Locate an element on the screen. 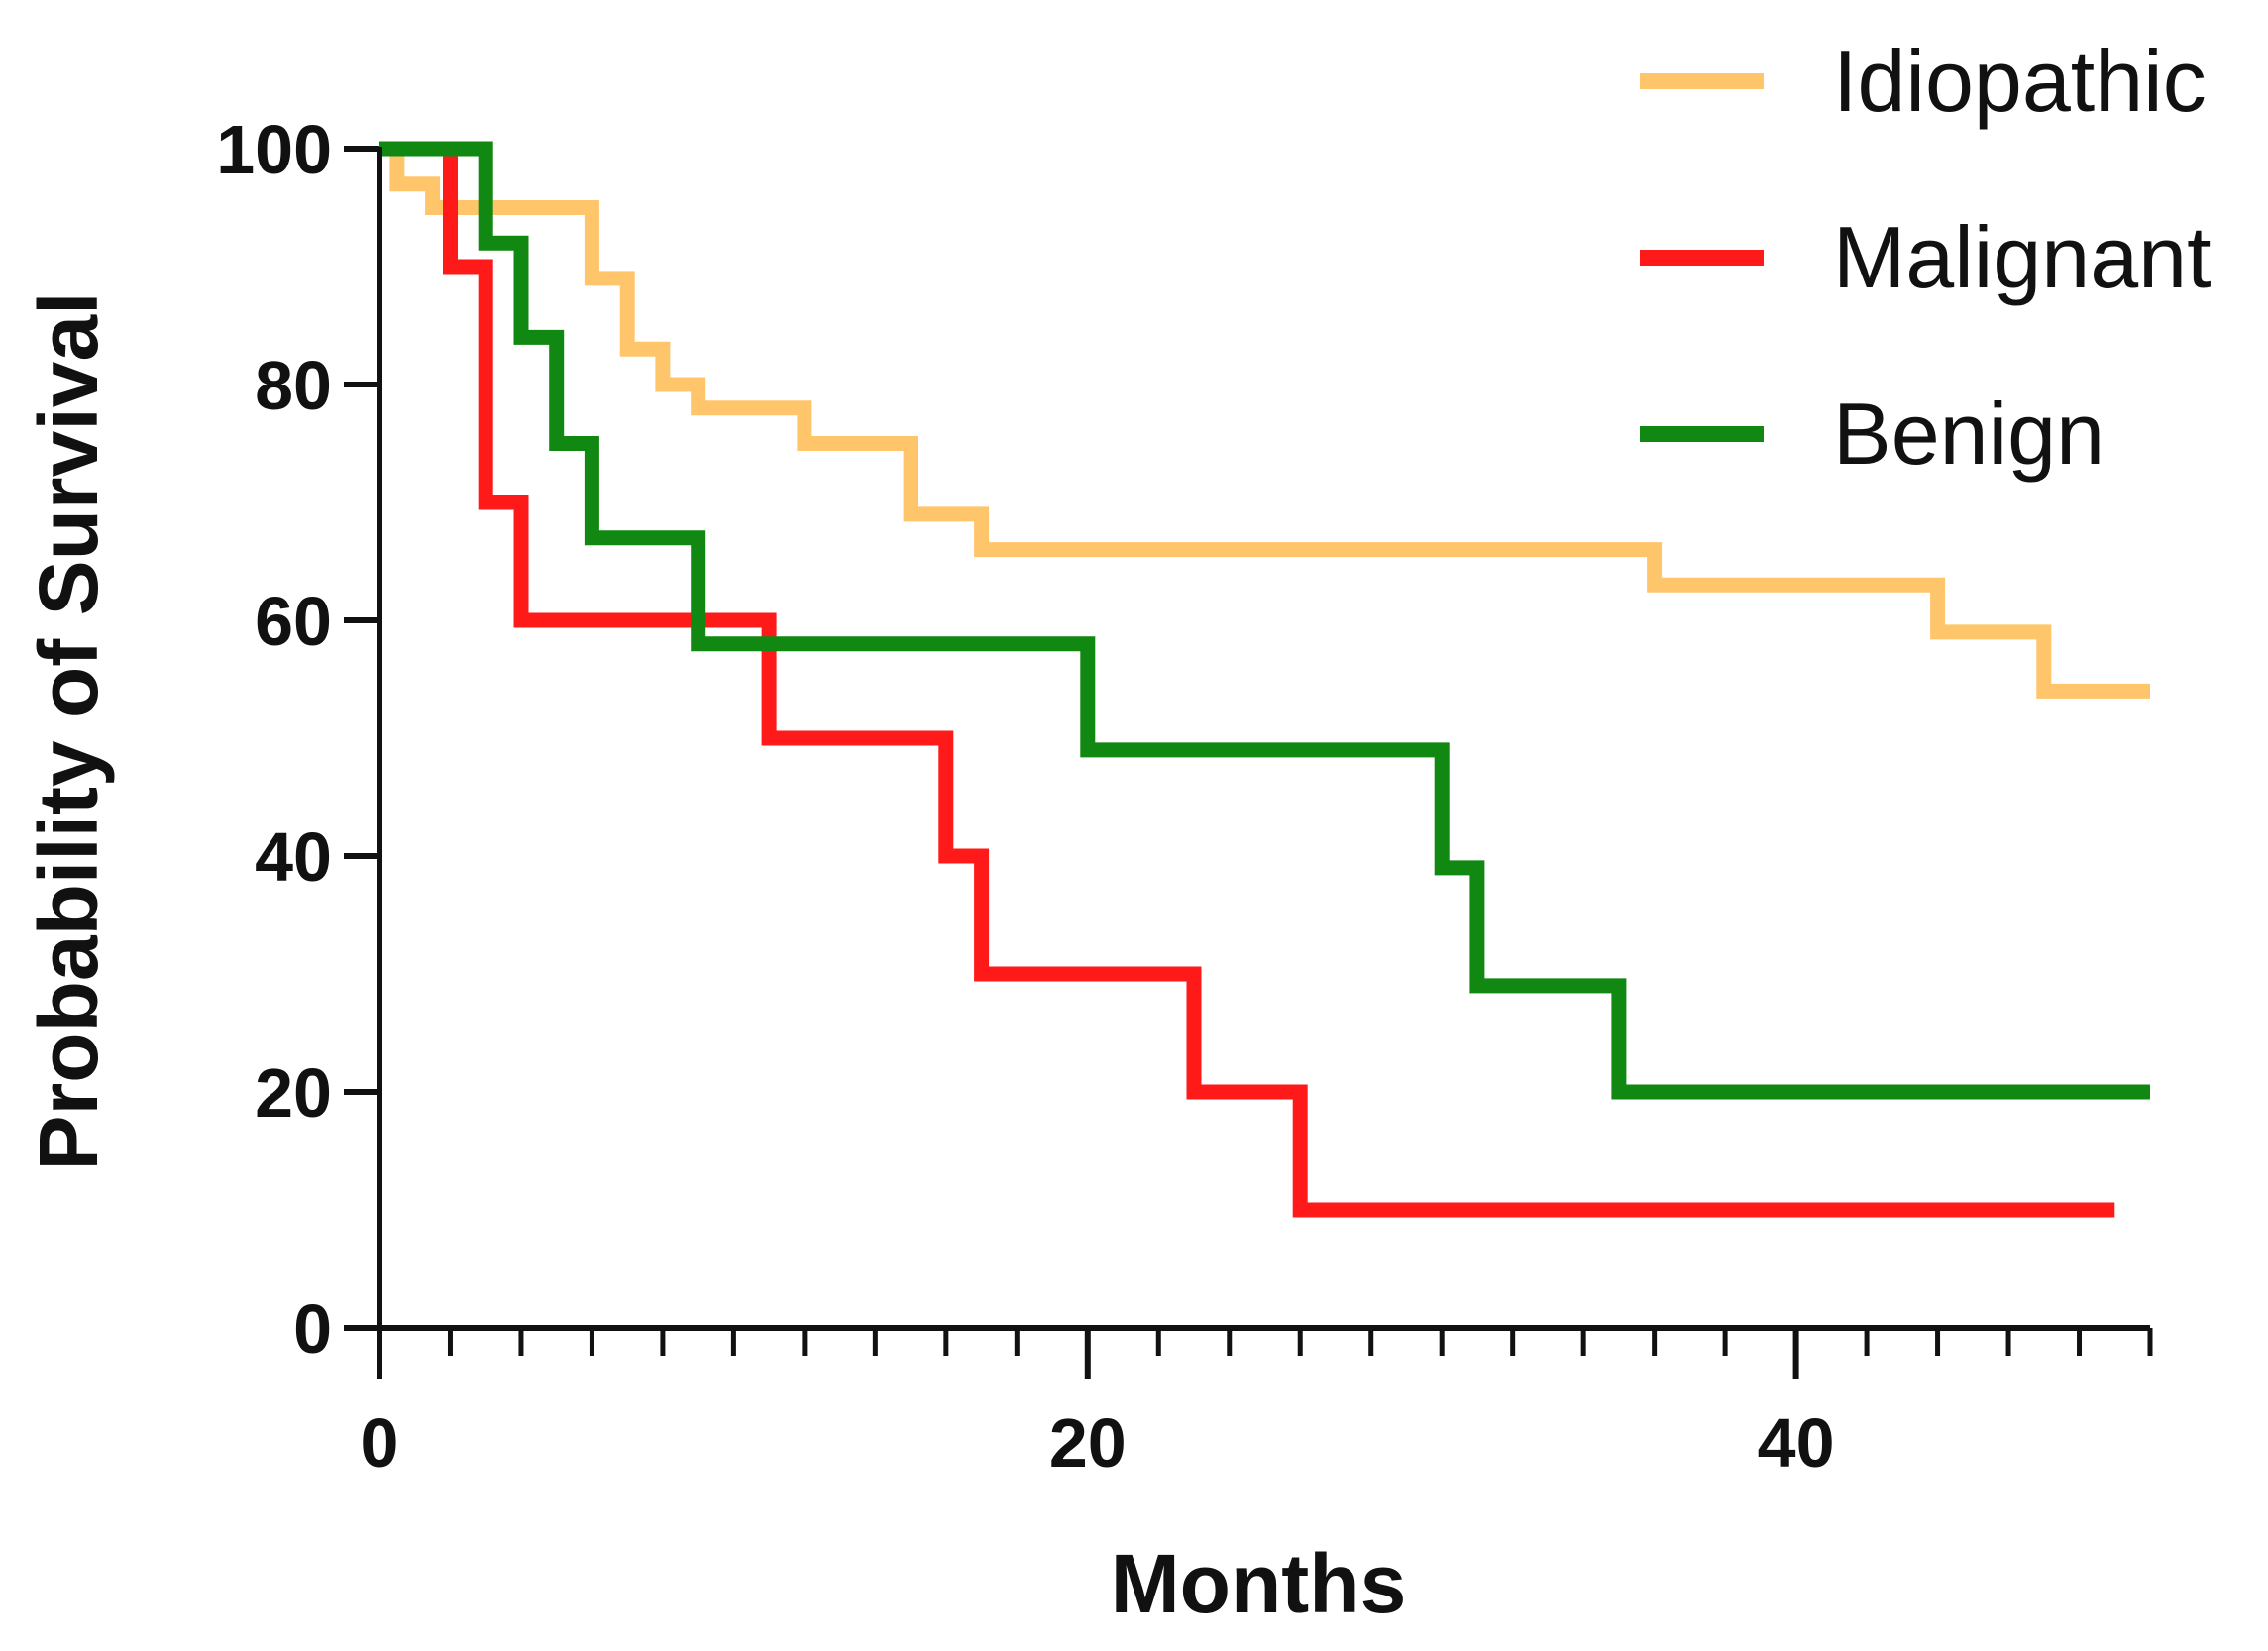  legend-label-malignant: Malignant is located at coordinates (2023, 257).